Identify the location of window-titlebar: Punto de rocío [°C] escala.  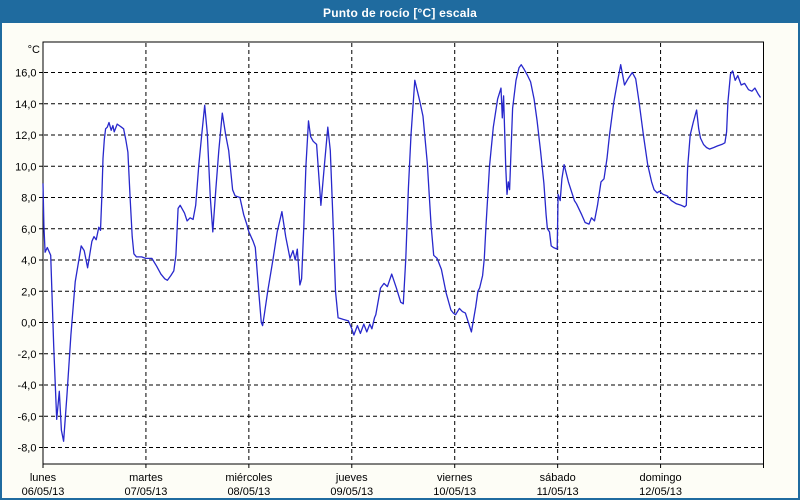
(400, 12).